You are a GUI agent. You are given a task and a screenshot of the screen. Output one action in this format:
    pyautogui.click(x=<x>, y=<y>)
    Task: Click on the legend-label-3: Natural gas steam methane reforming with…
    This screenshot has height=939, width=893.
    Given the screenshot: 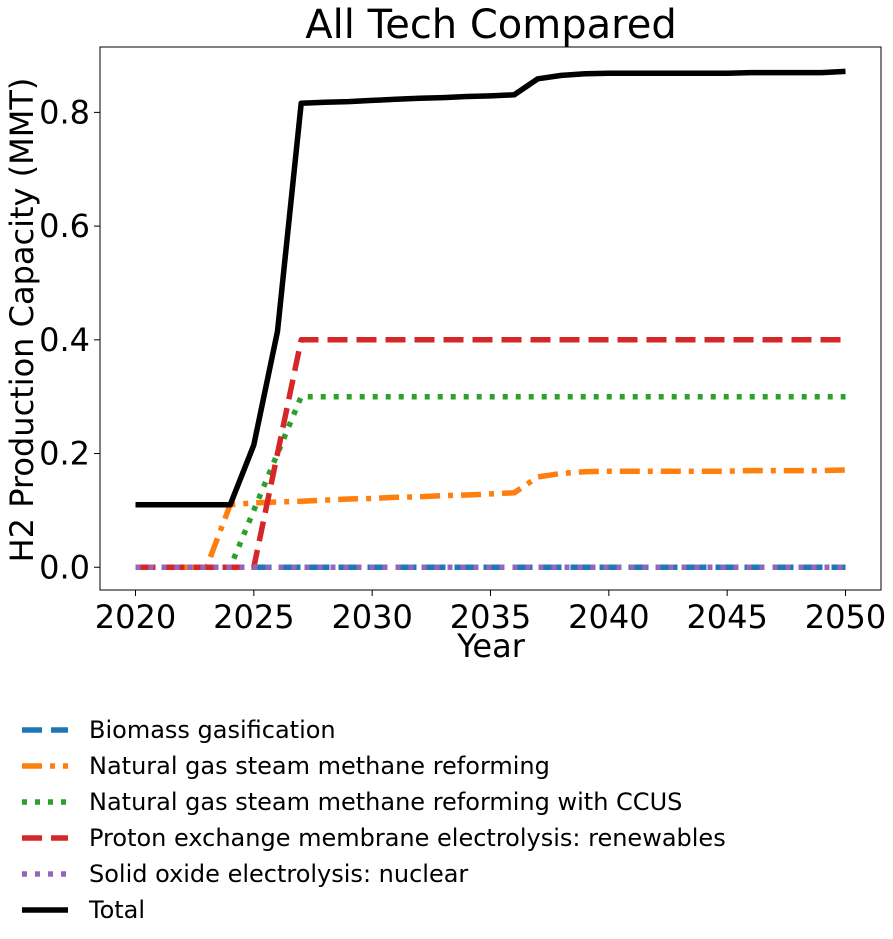 What is the action you would take?
    pyautogui.click(x=385, y=802)
    